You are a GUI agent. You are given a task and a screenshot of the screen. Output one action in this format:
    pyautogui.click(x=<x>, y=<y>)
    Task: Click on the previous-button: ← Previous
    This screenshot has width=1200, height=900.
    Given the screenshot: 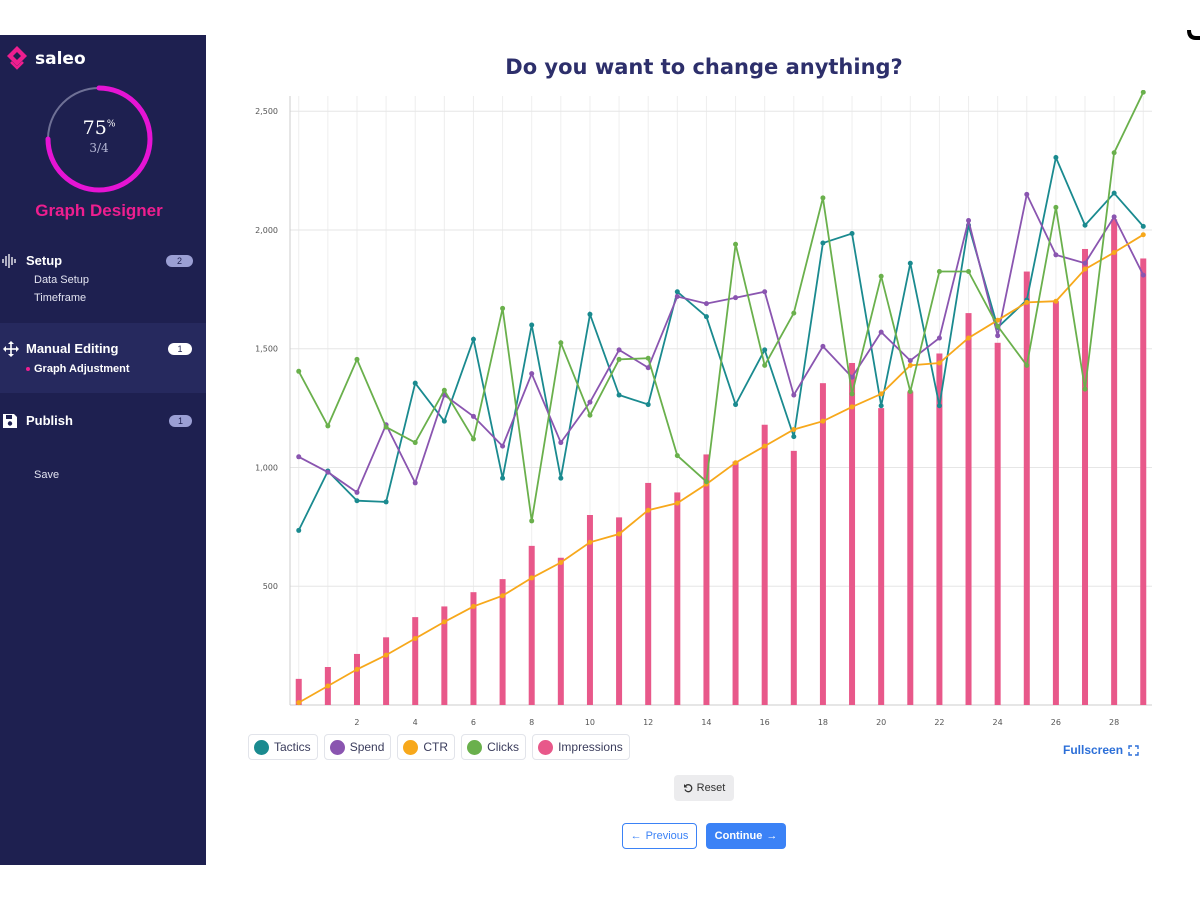 What is the action you would take?
    pyautogui.click(x=659, y=836)
    